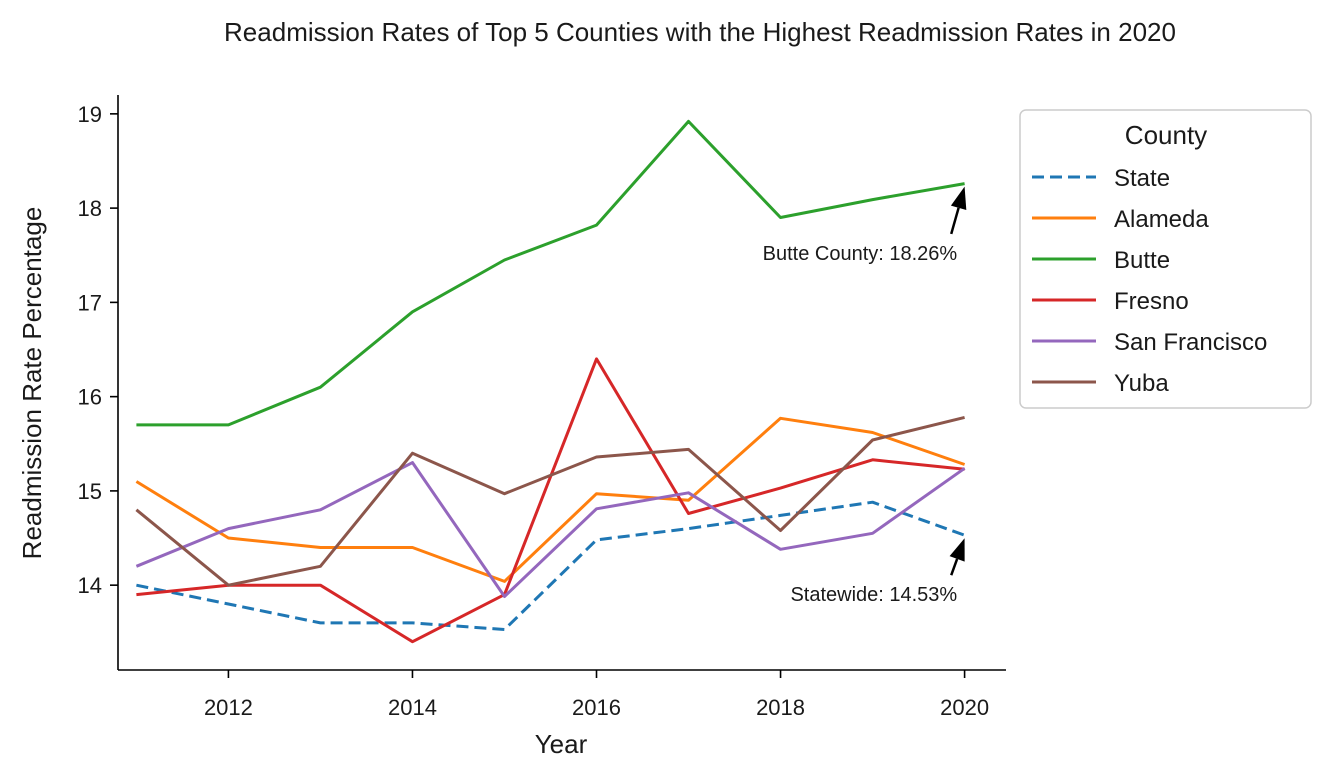  Describe the element at coordinates (596, 707) in the screenshot. I see `x-tick-label: 2016` at that location.